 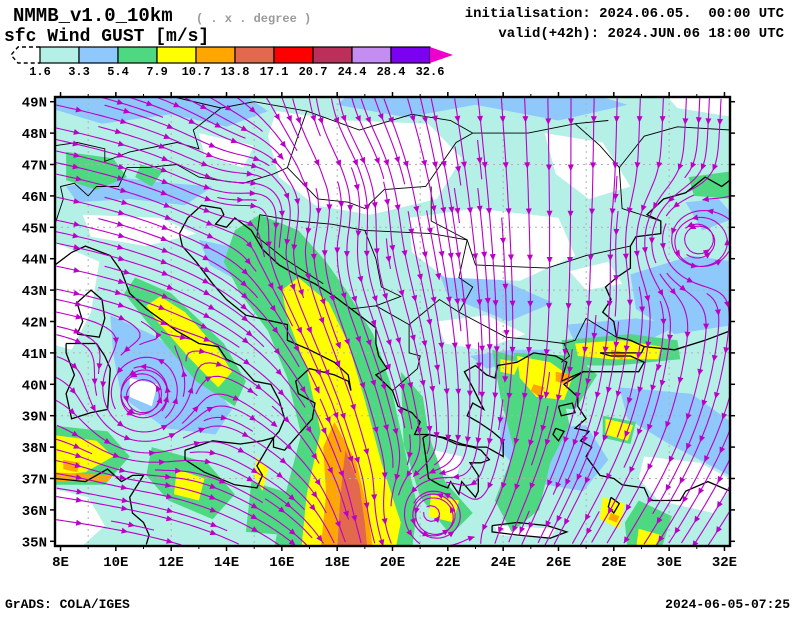 I want to click on lat-tick-label: 43N, so click(x=34, y=292).